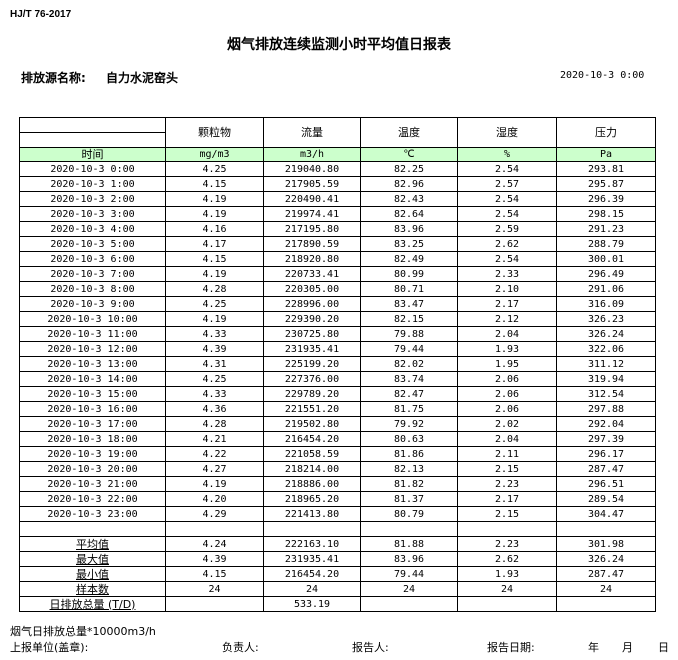 The height and width of the screenshot is (660, 678). I want to click on unit-cell: ℃, so click(409, 154).